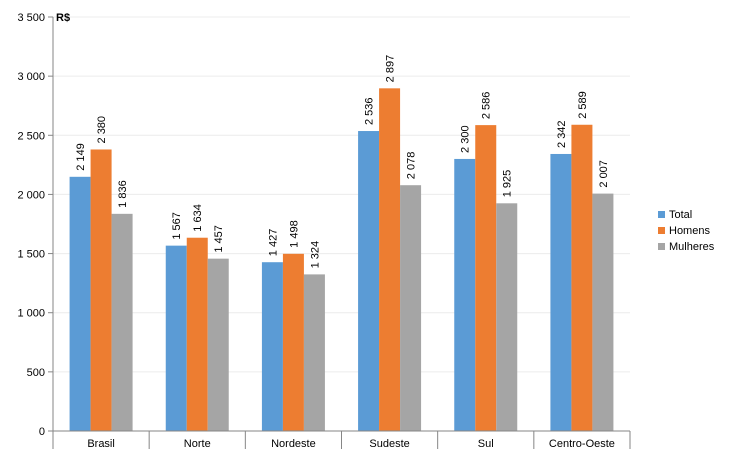 This screenshot has height=471, width=733. What do you see at coordinates (411, 308) in the screenshot?
I see `bar-mulheres-sudeste` at bounding box center [411, 308].